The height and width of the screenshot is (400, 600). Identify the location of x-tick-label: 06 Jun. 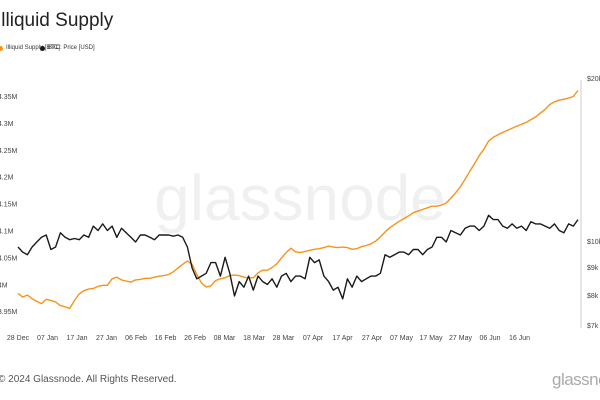
(489, 338).